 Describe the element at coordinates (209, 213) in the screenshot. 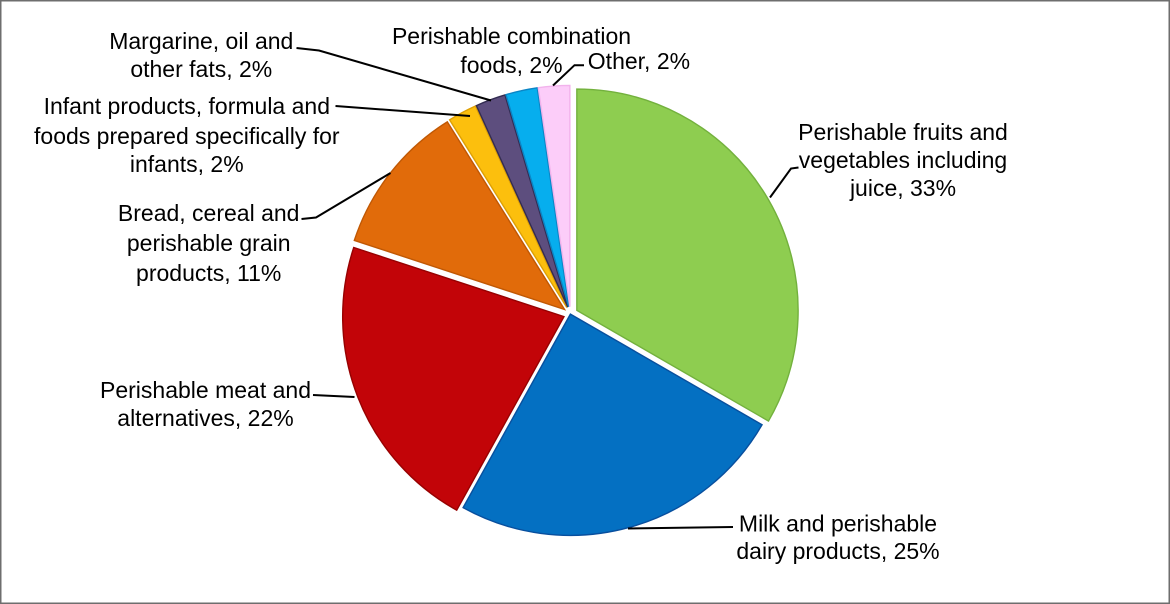

I see `svg-text: Bread, cereal and` at that location.